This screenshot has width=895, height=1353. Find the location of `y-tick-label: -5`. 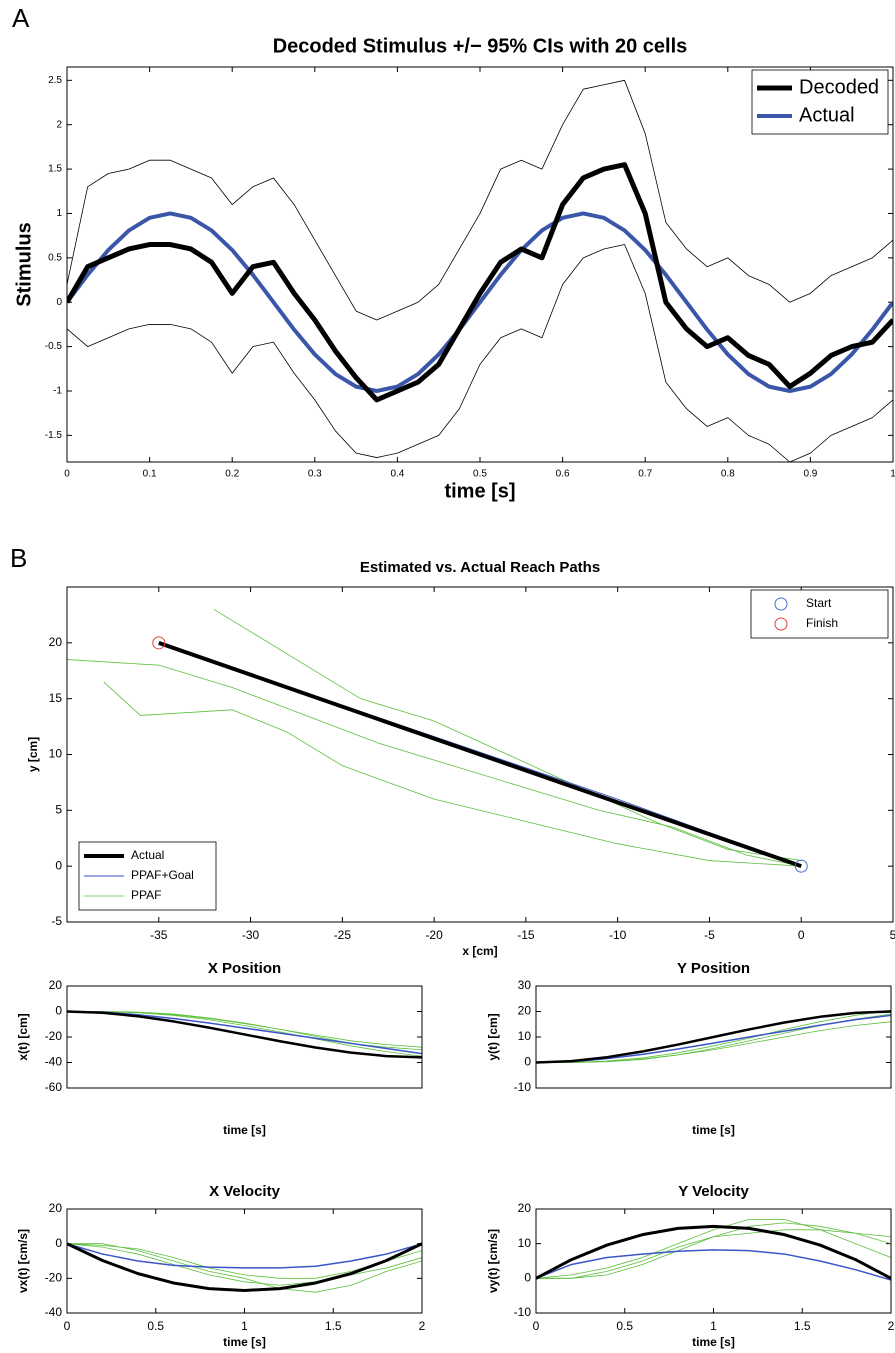

y-tick-label: -5 is located at coordinates (56, 921).